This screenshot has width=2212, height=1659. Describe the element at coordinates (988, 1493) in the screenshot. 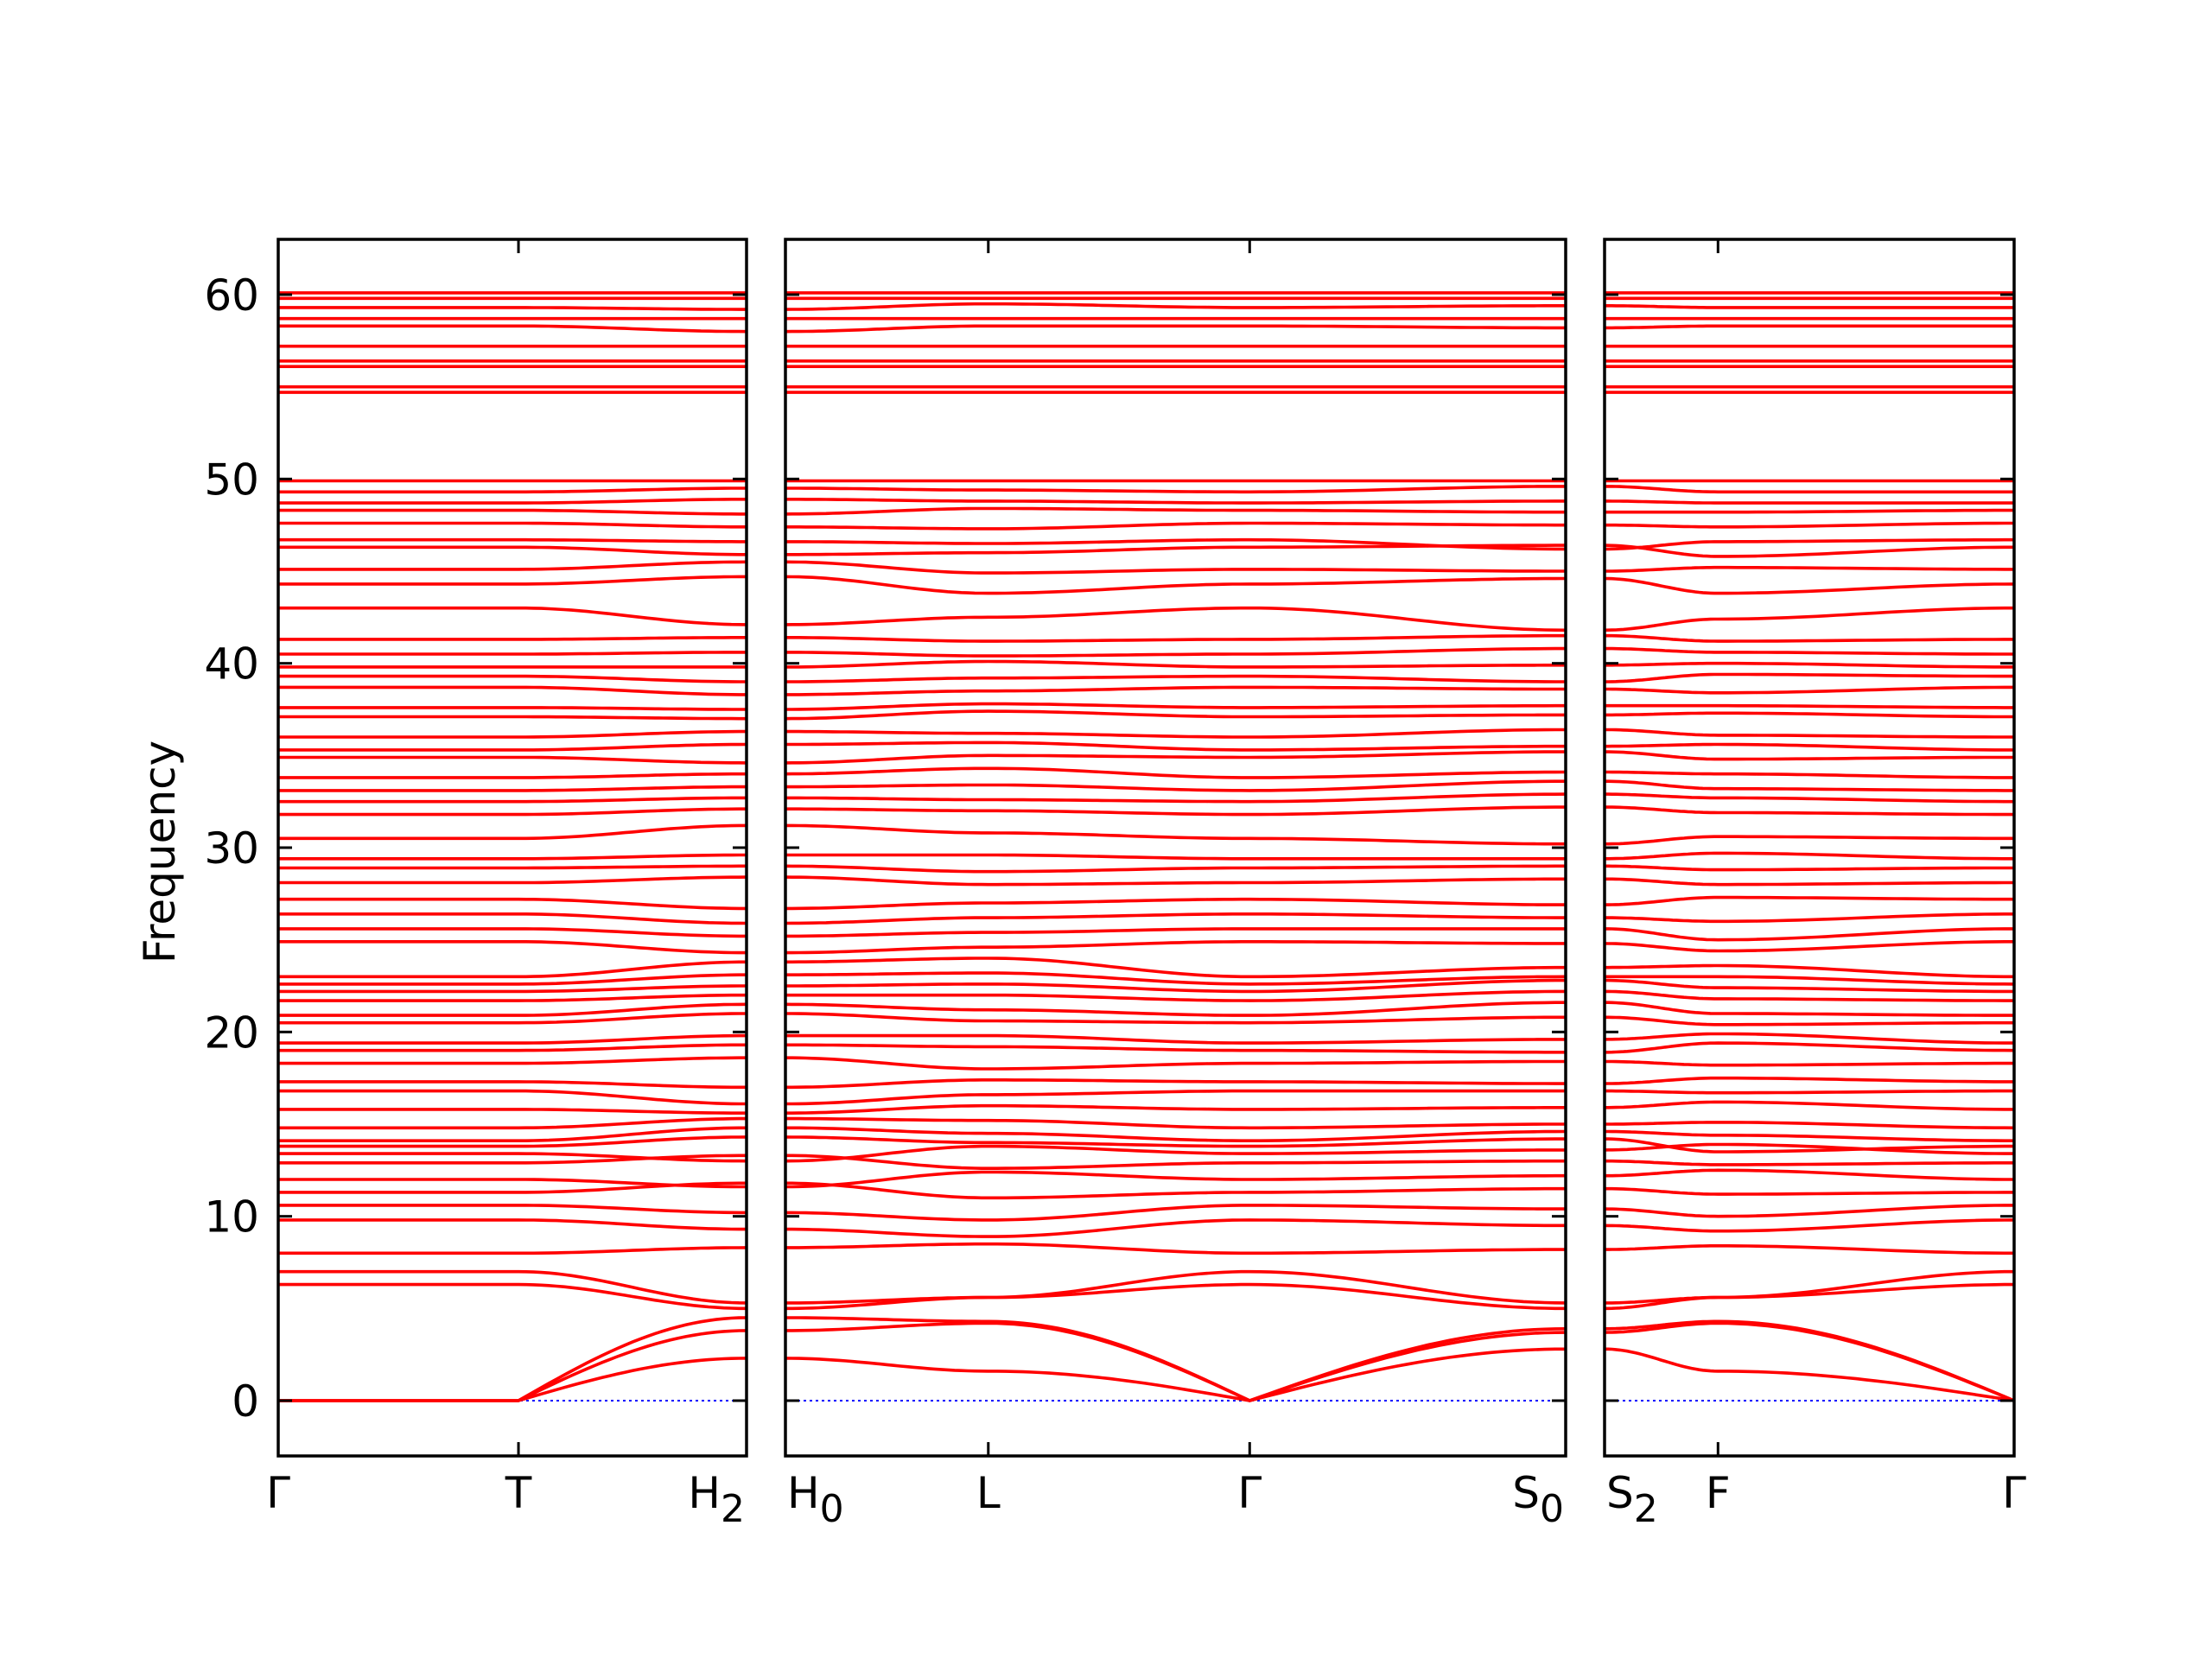

I see `x-tick-label: L` at that location.